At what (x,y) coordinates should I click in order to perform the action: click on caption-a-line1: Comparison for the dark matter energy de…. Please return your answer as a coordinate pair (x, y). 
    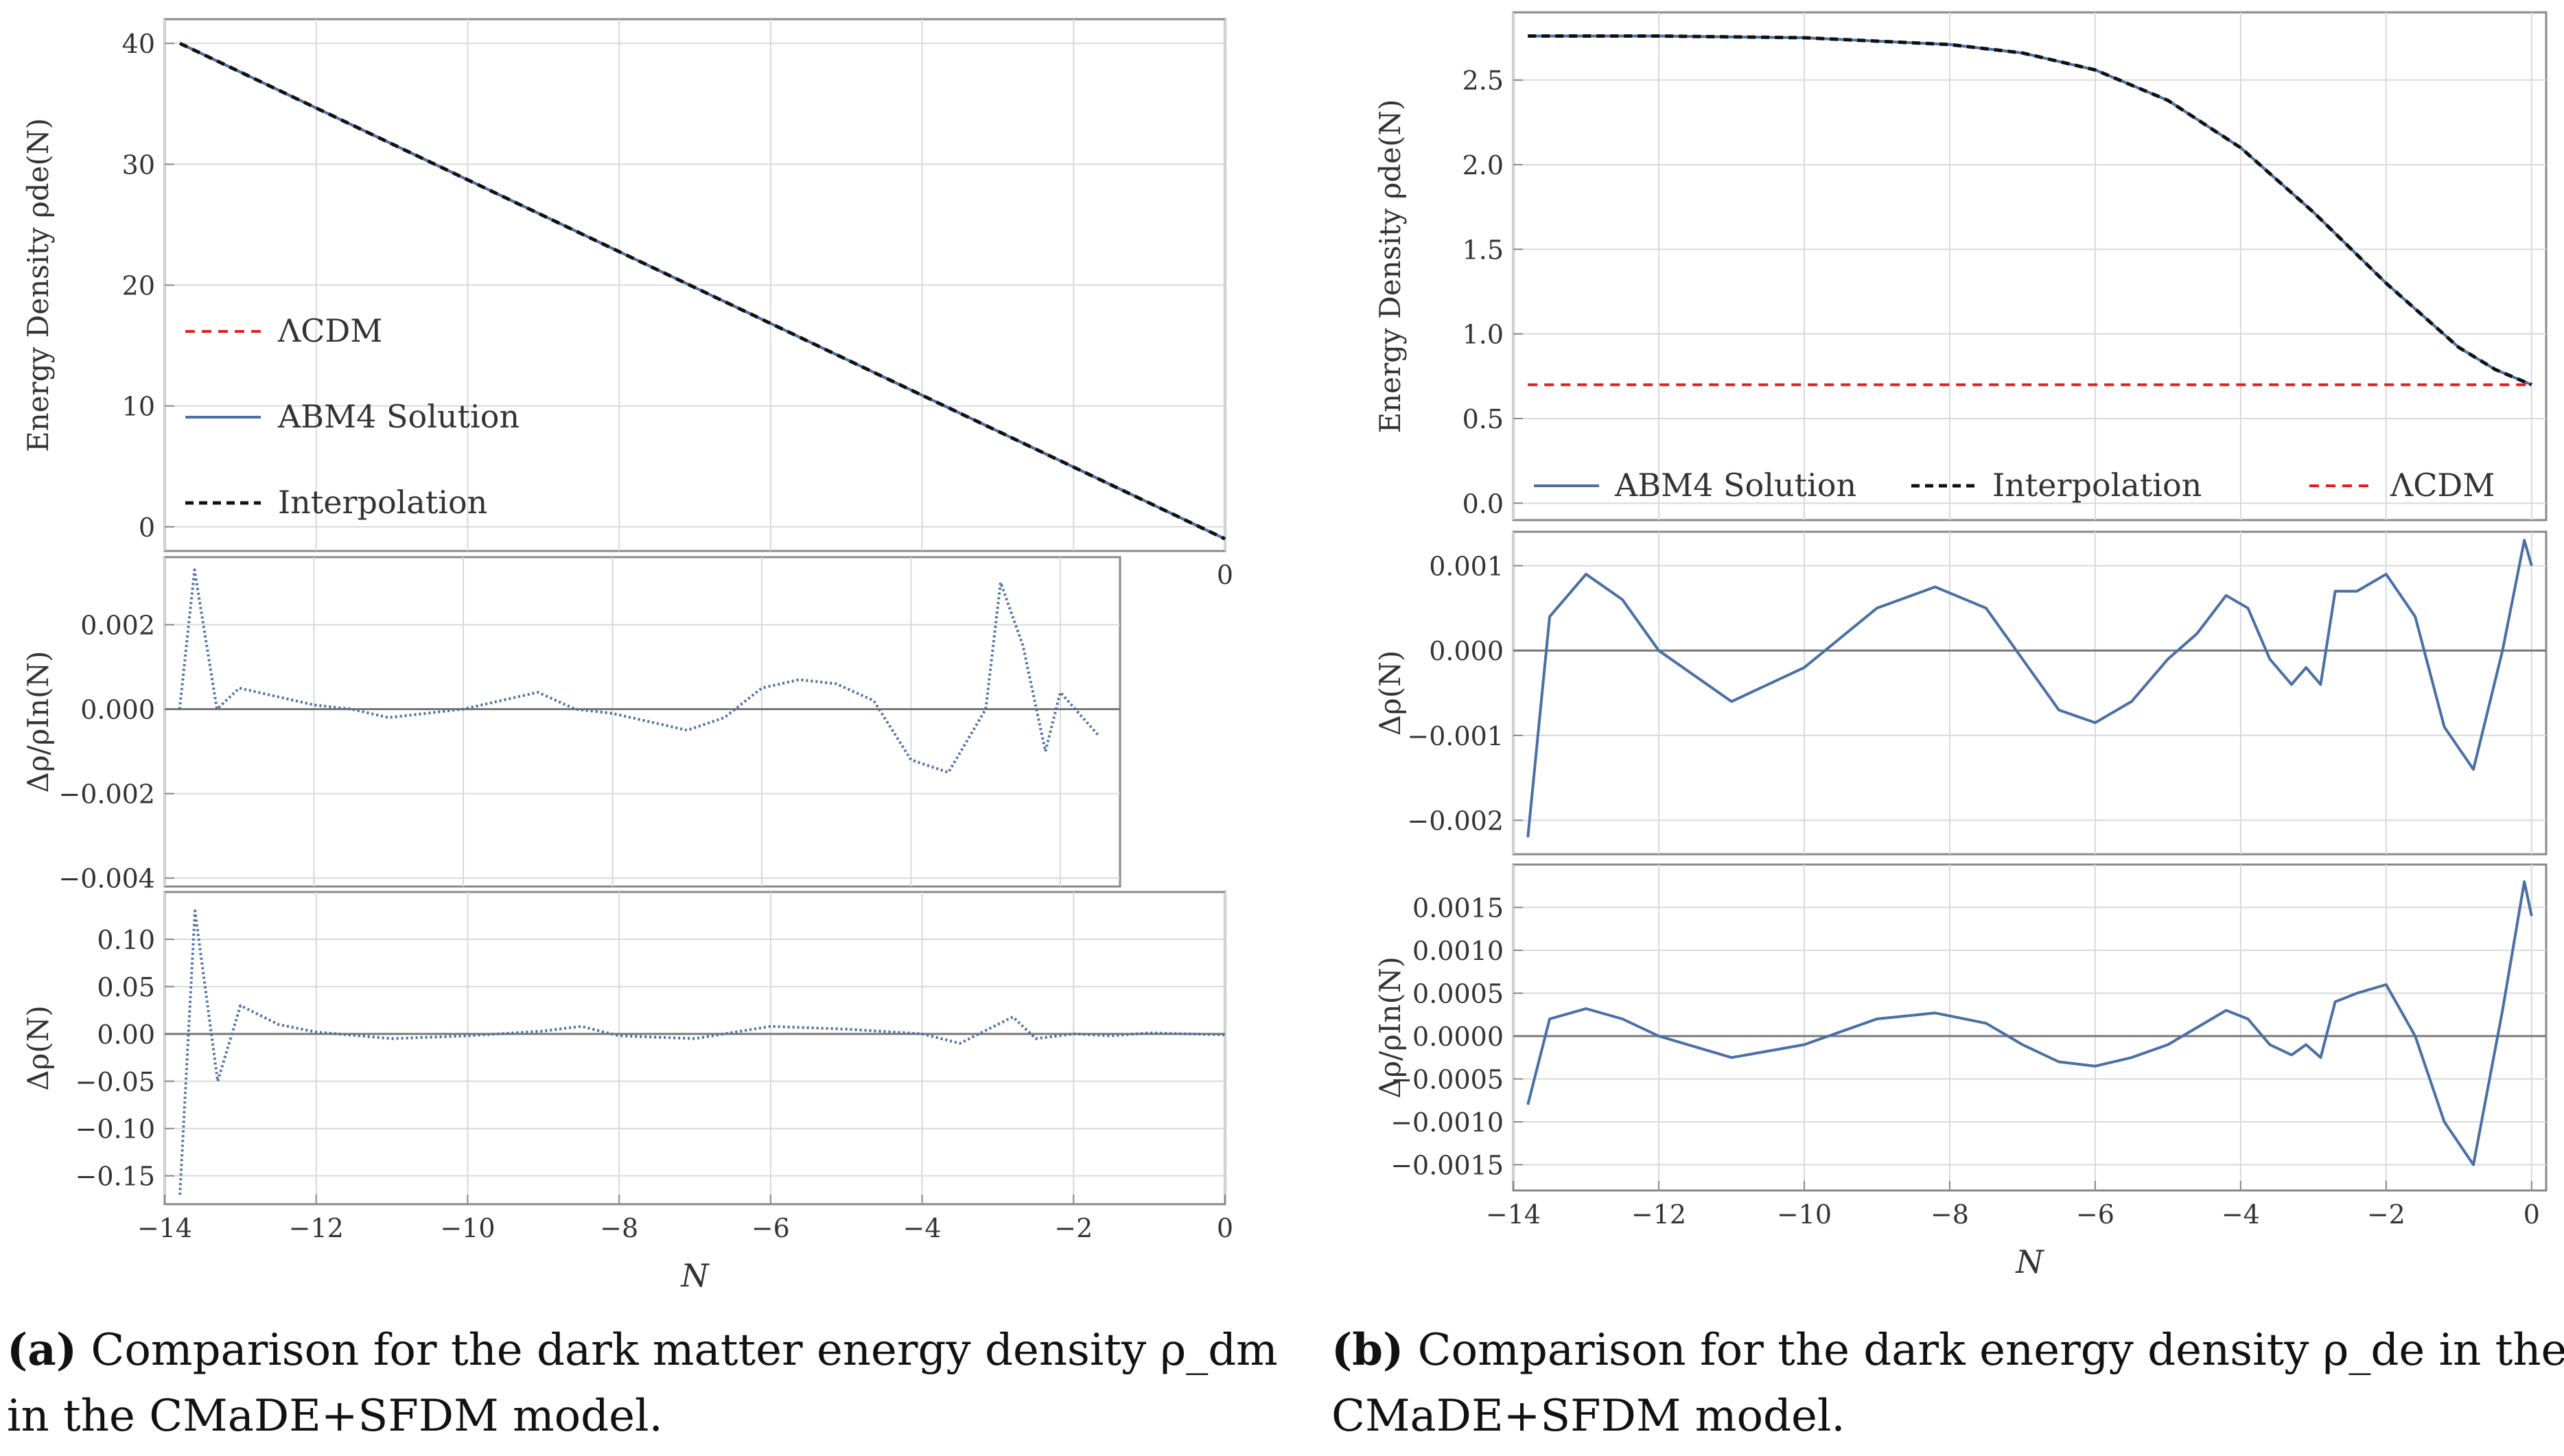
    Looking at the image, I should click on (684, 1350).